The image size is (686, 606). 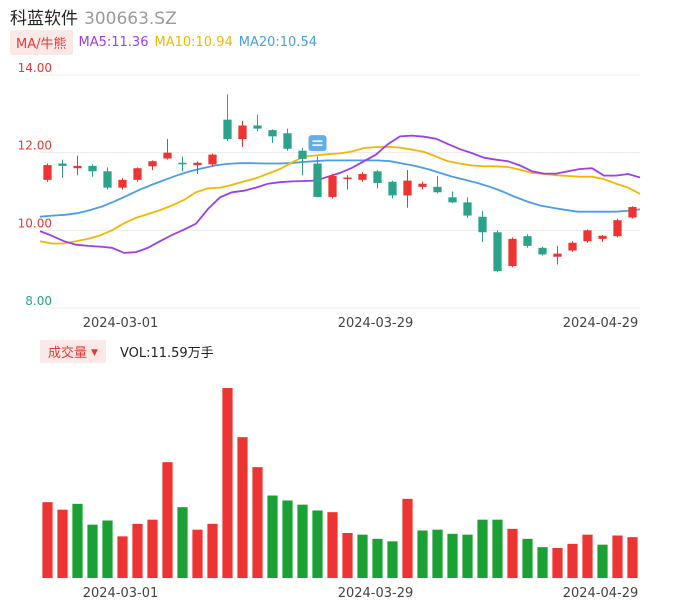 I want to click on ma20-line, so click(x=340, y=188).